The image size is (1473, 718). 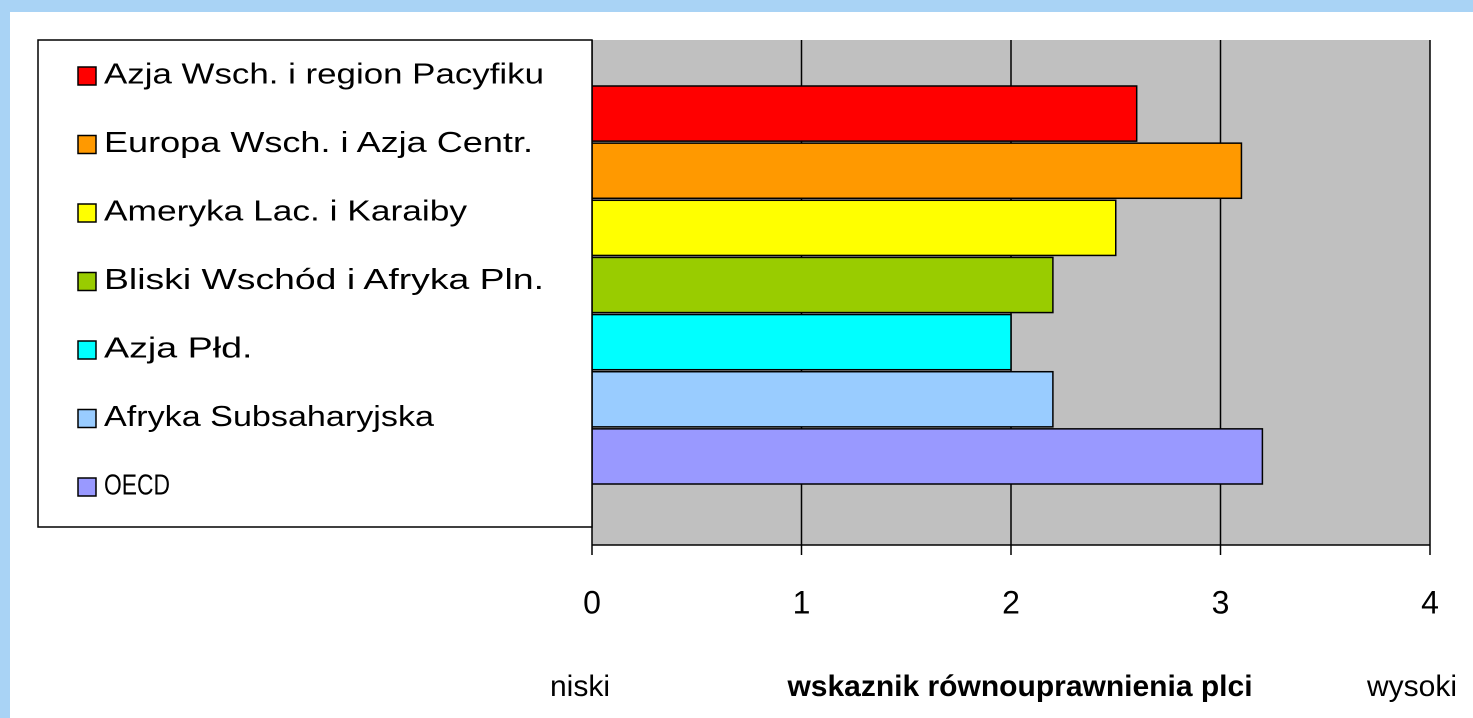 I want to click on x-tick-label: 1, so click(x=802, y=602).